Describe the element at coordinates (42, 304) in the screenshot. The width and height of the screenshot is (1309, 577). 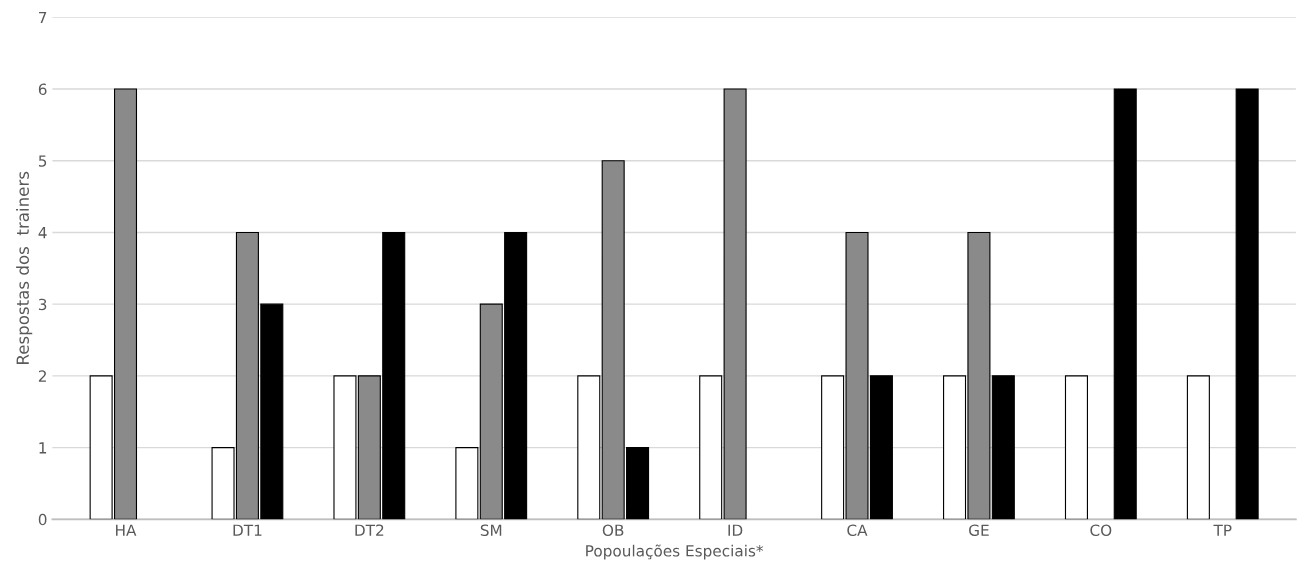
I see `y-tick-label: 3` at that location.